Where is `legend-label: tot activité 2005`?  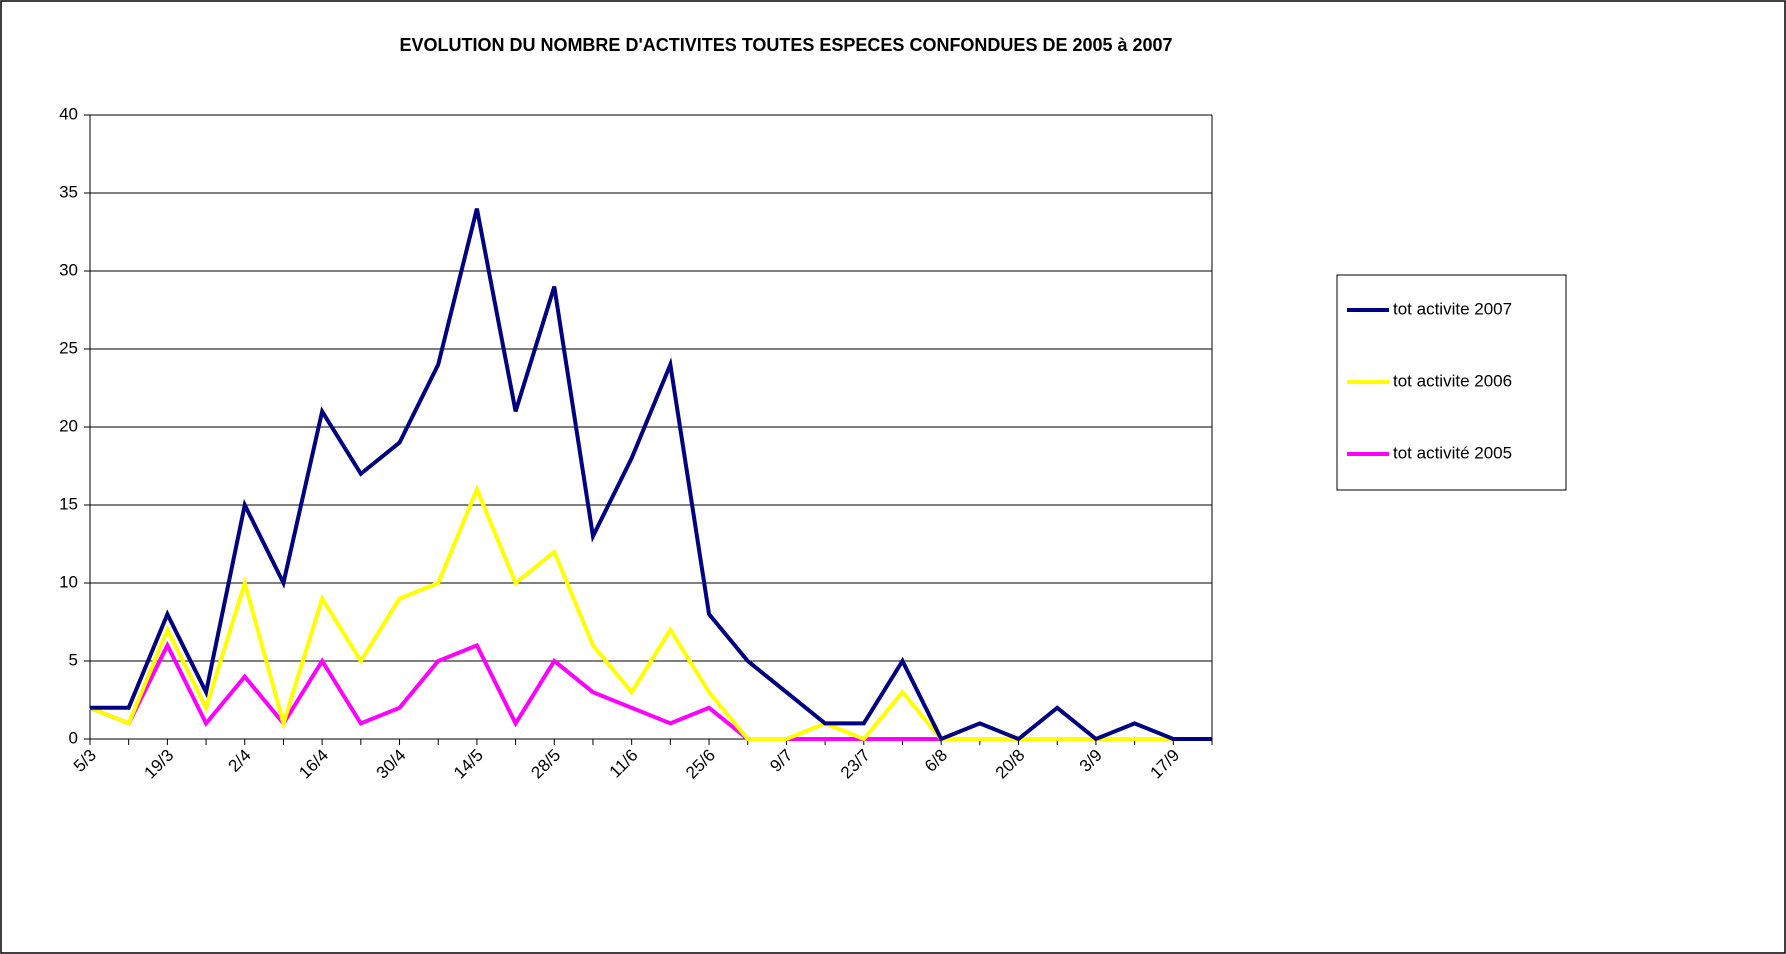 legend-label: tot activité 2005 is located at coordinates (1452, 452).